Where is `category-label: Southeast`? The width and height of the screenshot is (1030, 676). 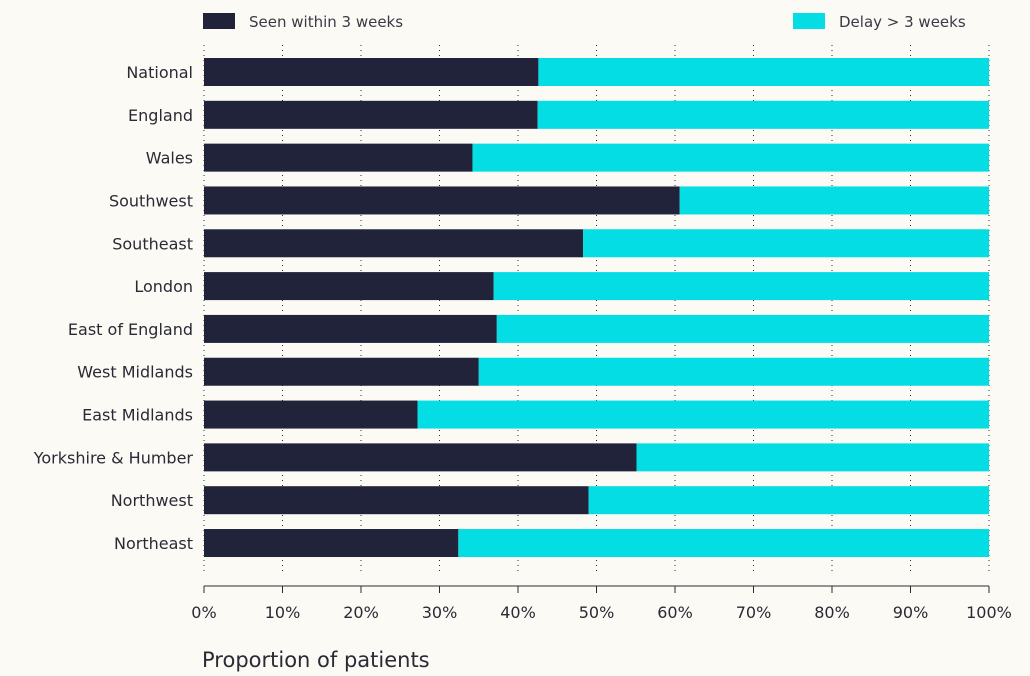 category-label: Southeast is located at coordinates (152, 243).